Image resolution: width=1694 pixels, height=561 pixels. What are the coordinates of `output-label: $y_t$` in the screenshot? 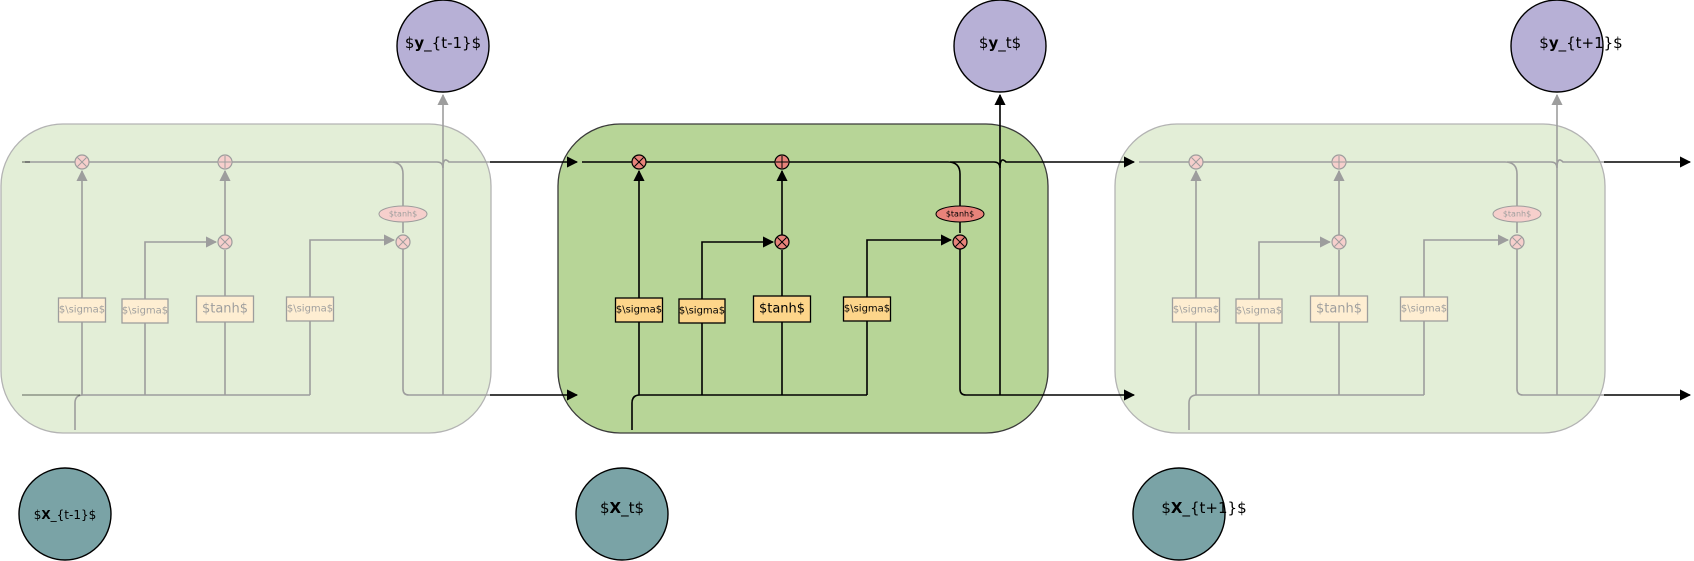 It's located at (1000, 43).